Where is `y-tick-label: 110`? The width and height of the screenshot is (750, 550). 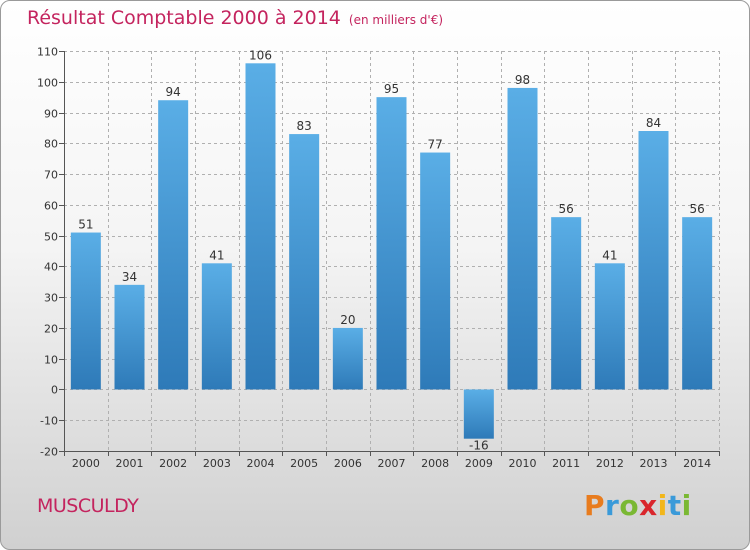
y-tick-label: 110 is located at coordinates (47, 52).